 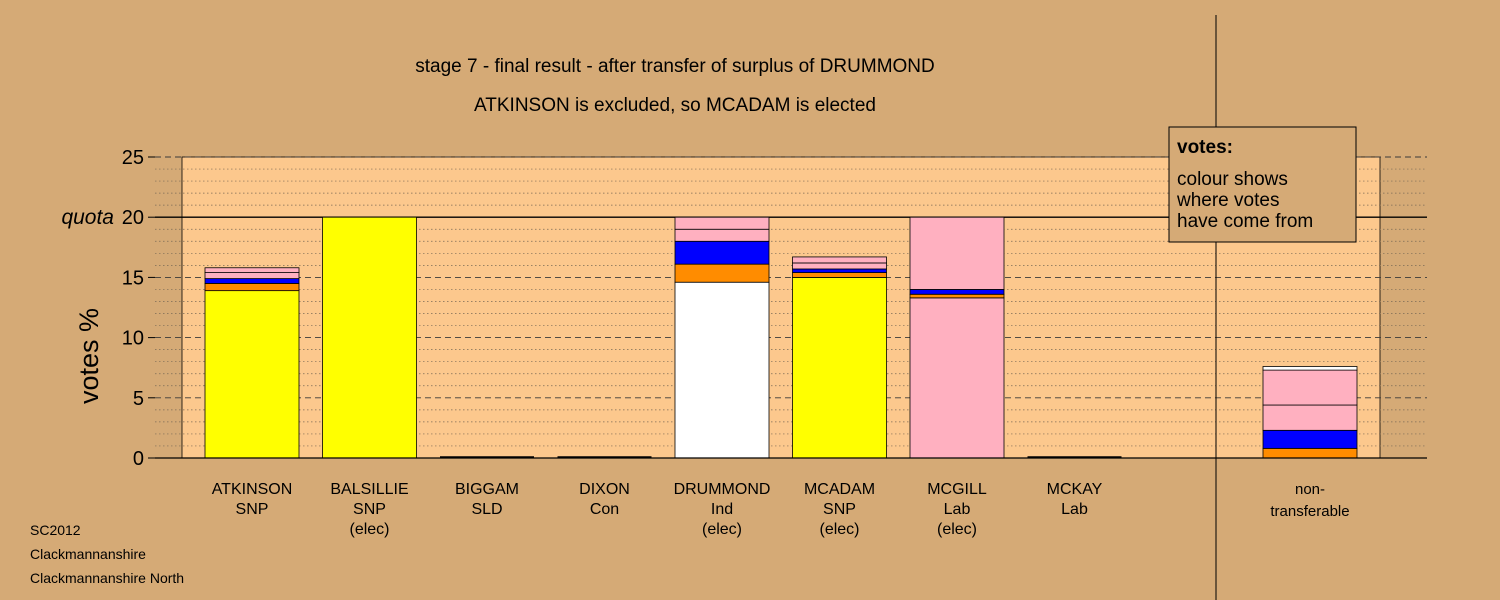 What do you see at coordinates (133, 339) in the screenshot?
I see `y-tick-label: 10` at bounding box center [133, 339].